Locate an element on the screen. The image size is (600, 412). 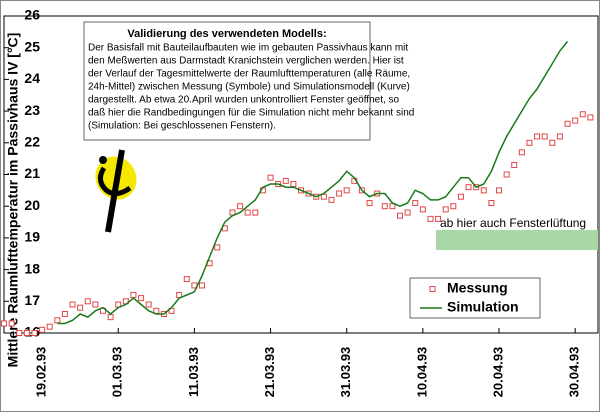
x-tick-label: 21.03.93 is located at coordinates (269, 372).